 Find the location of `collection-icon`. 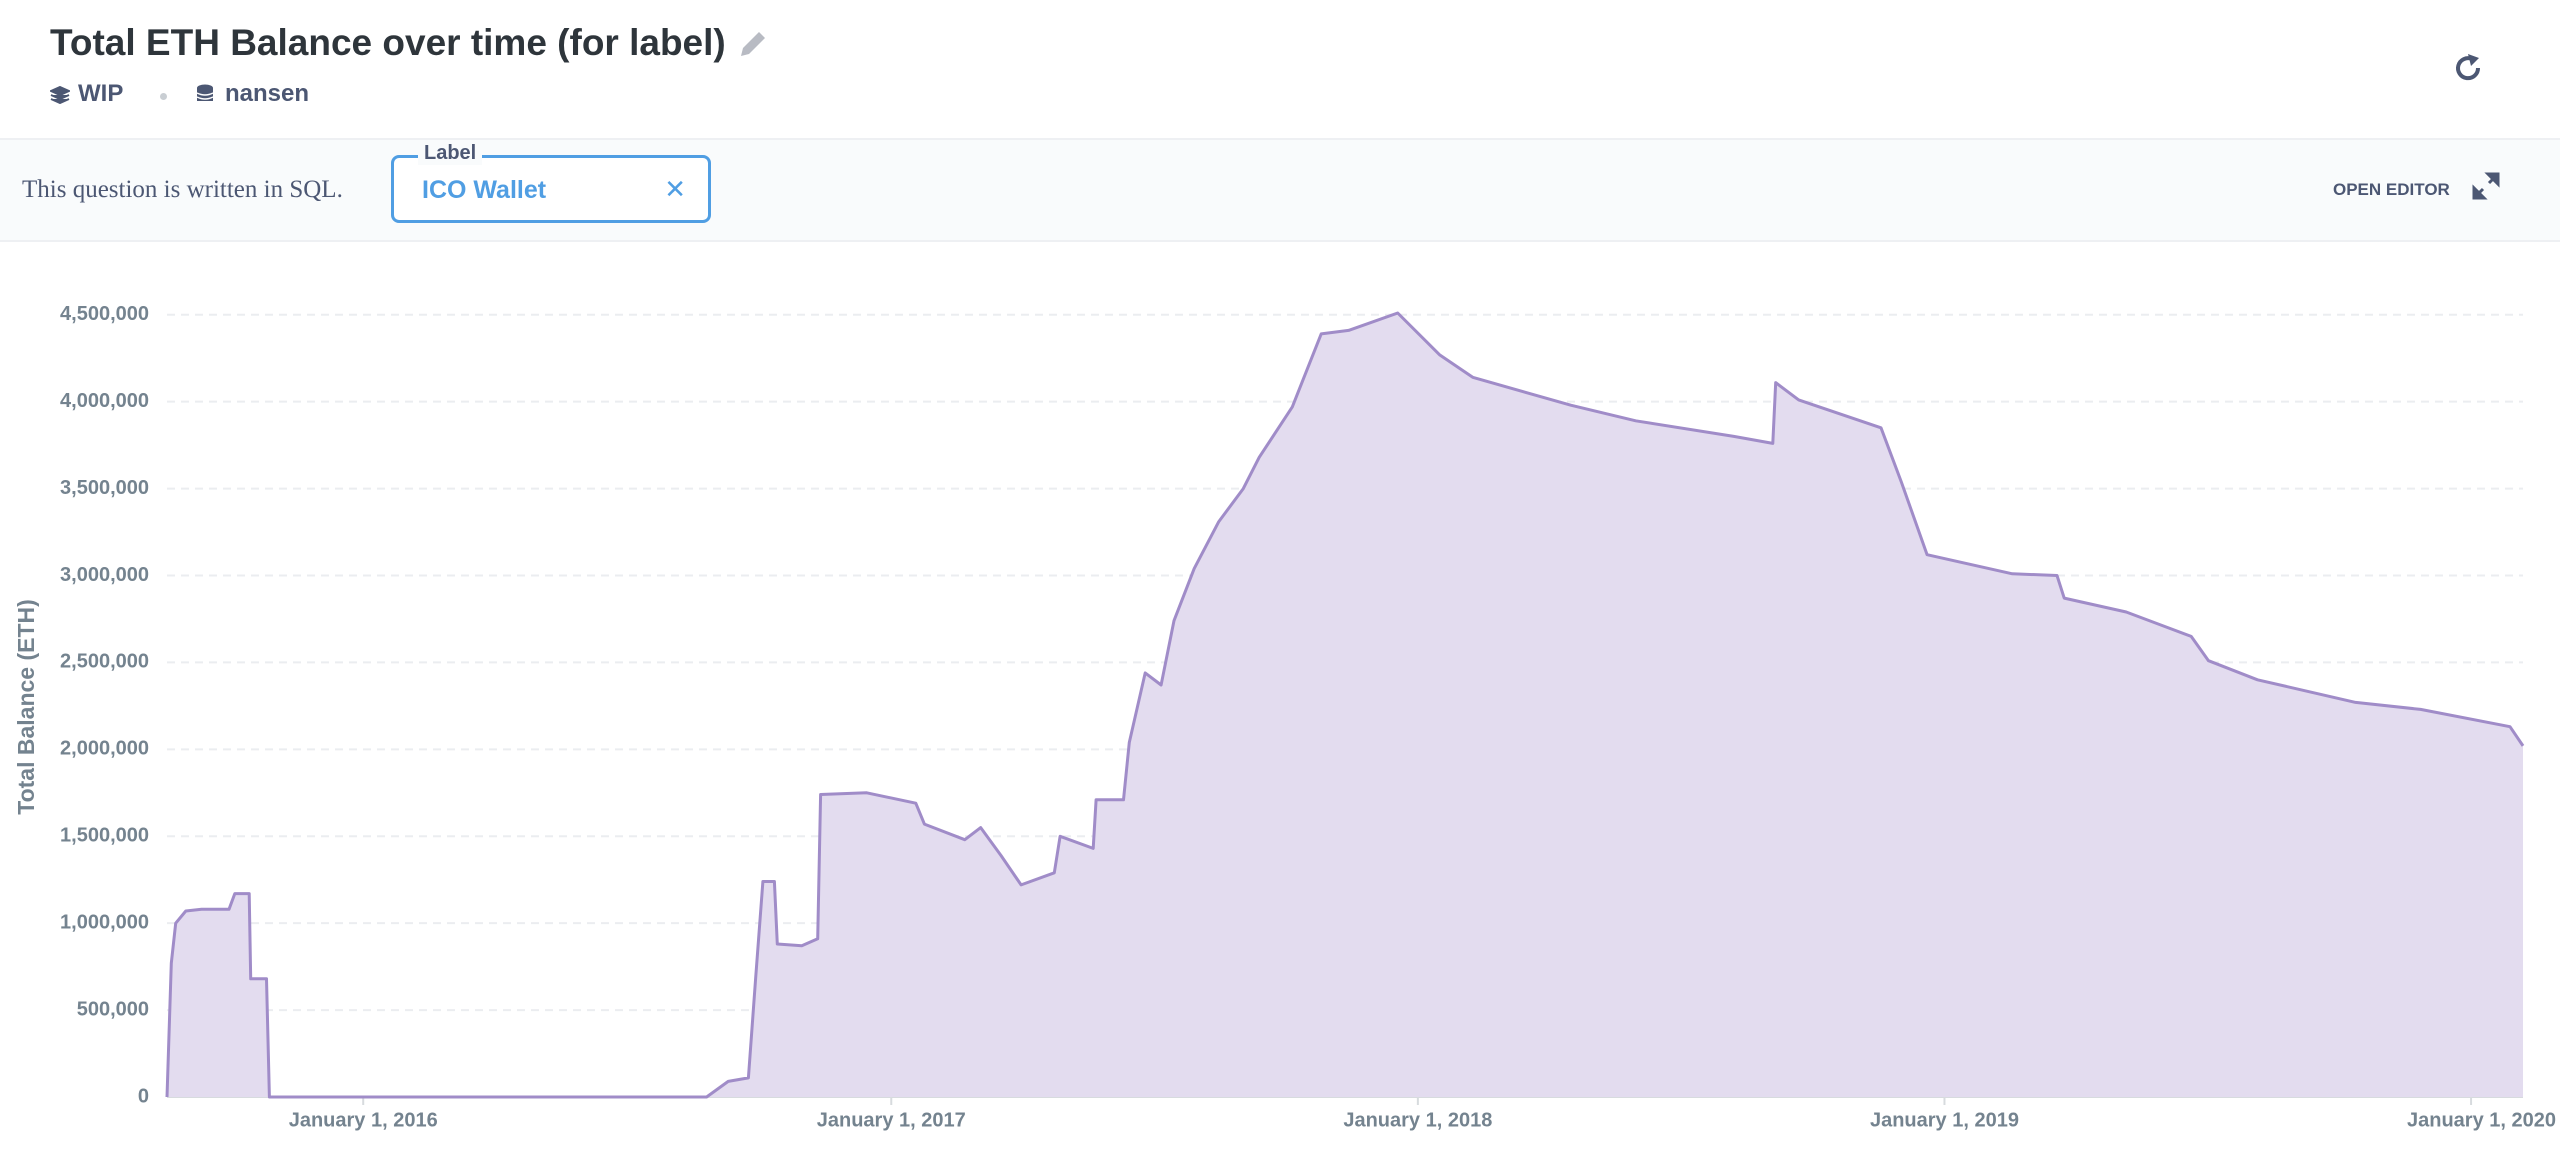

collection-icon is located at coordinates (60, 95).